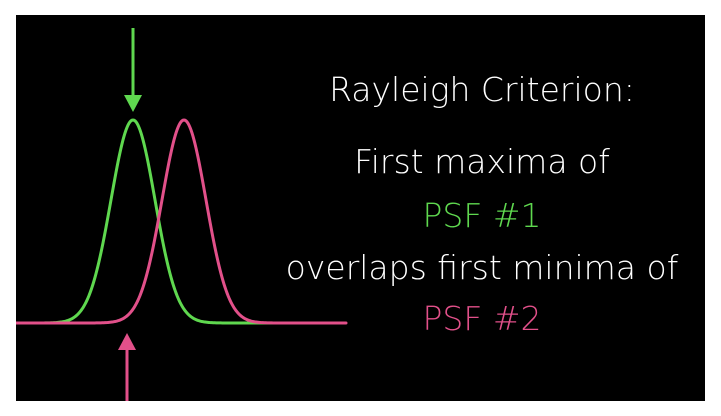  Describe the element at coordinates (133, 70) in the screenshot. I see `arrow-down-icon` at that location.